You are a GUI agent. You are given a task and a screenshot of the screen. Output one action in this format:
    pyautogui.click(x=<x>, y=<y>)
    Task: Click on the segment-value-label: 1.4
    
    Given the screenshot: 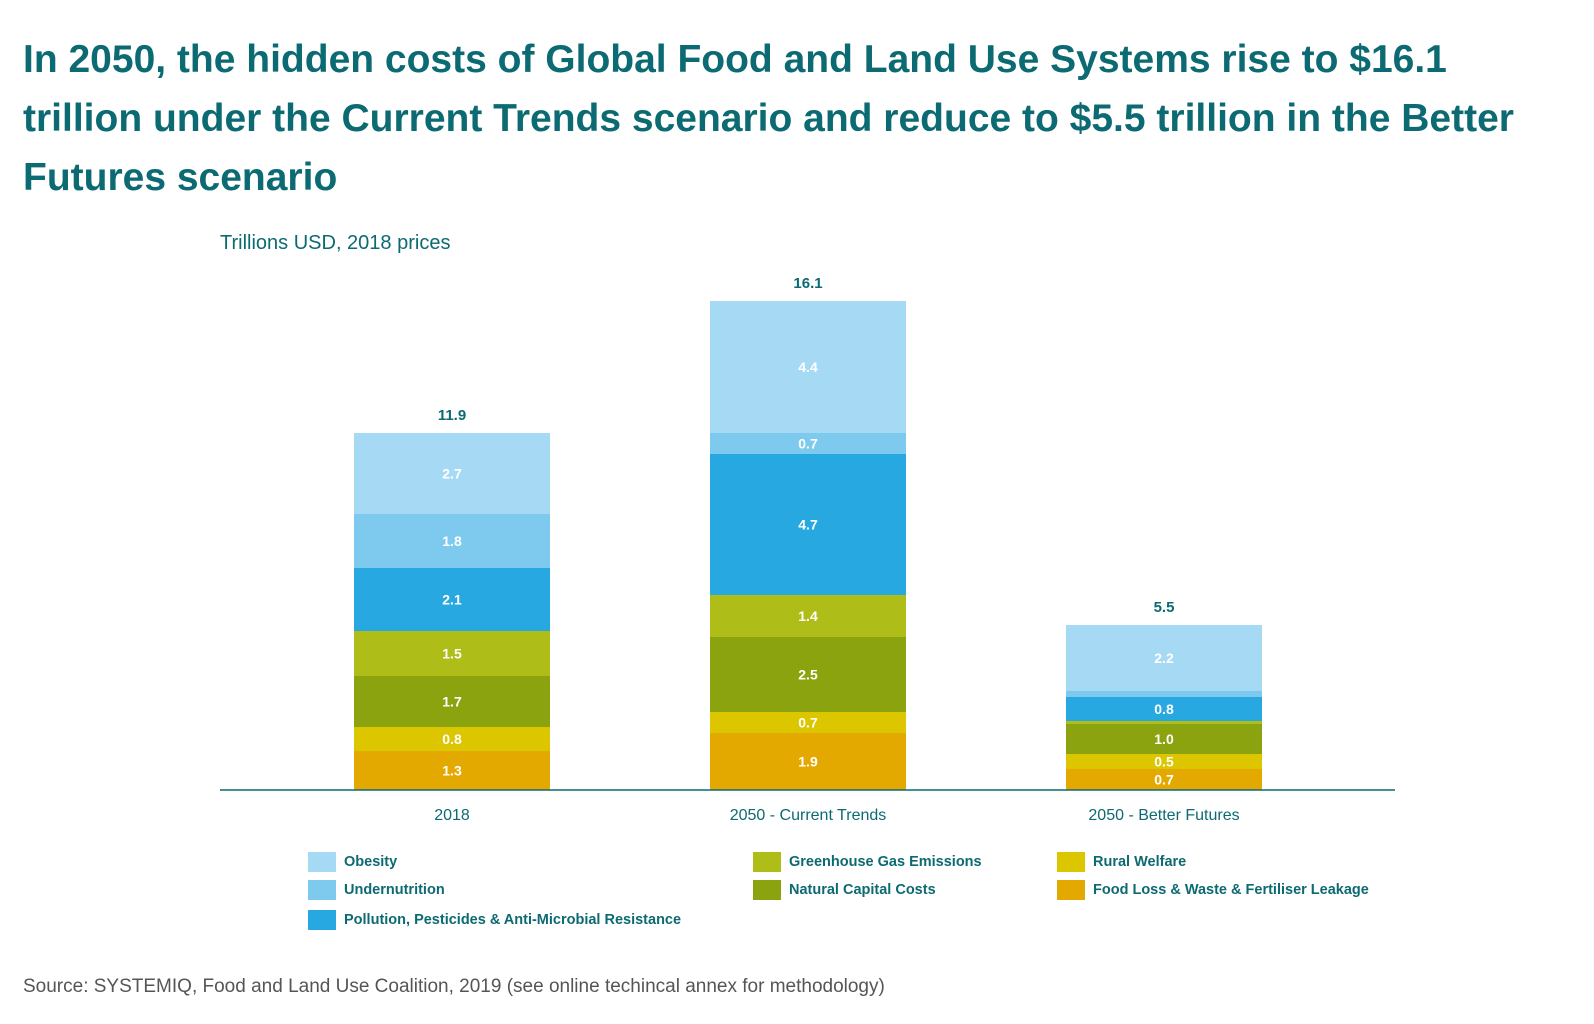 What is the action you would take?
    pyautogui.click(x=808, y=616)
    